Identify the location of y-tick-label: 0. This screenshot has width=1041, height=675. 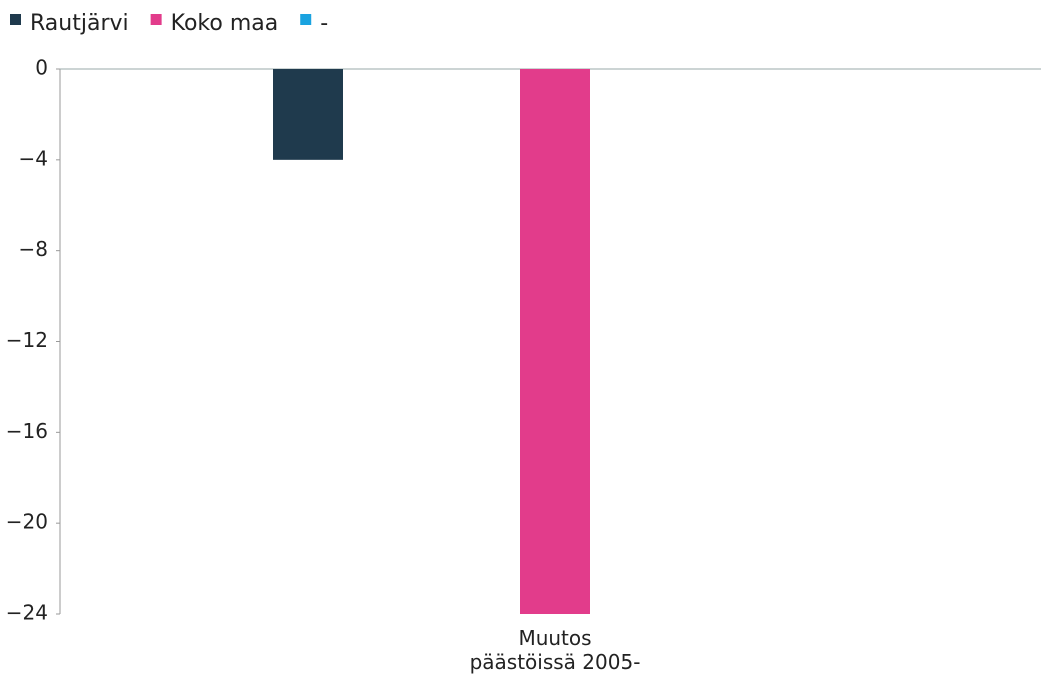
(41, 68).